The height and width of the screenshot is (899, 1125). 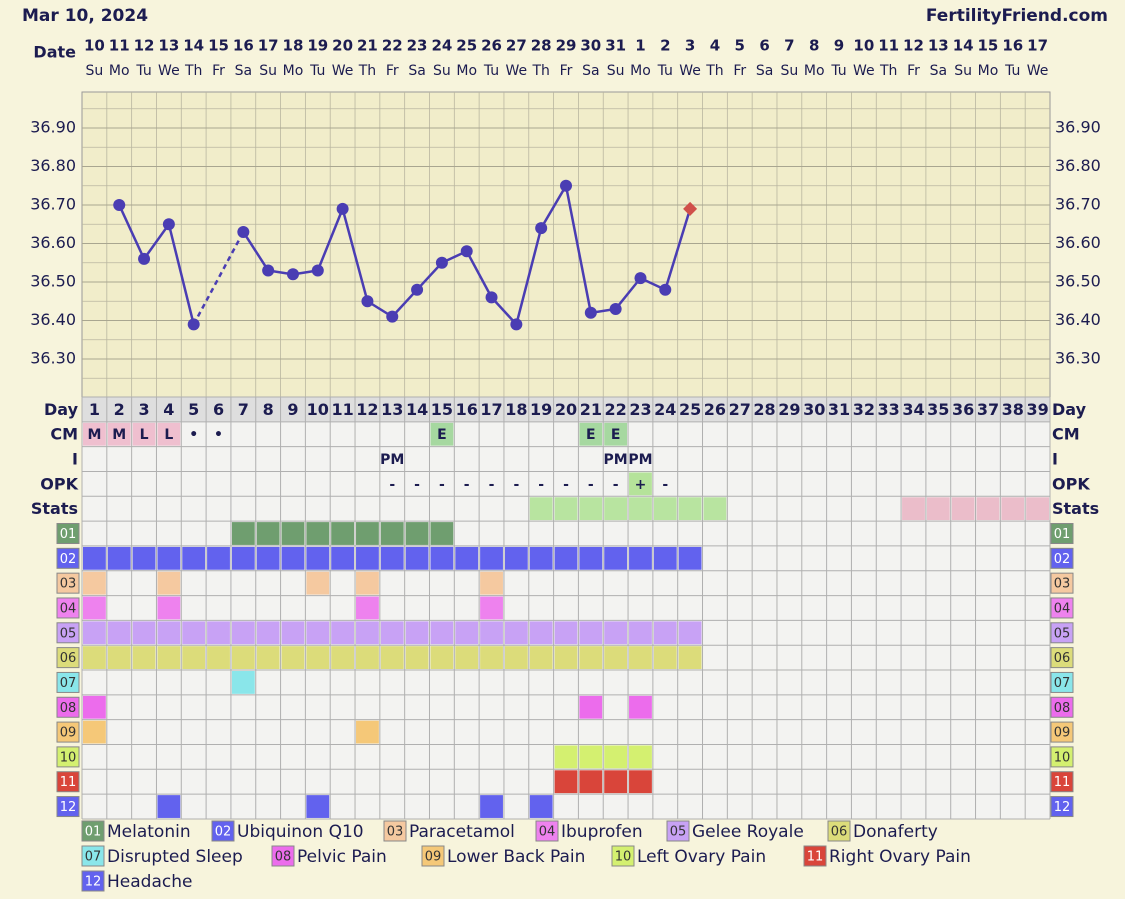 I want to click on row-left-code: 06, so click(x=68, y=658).